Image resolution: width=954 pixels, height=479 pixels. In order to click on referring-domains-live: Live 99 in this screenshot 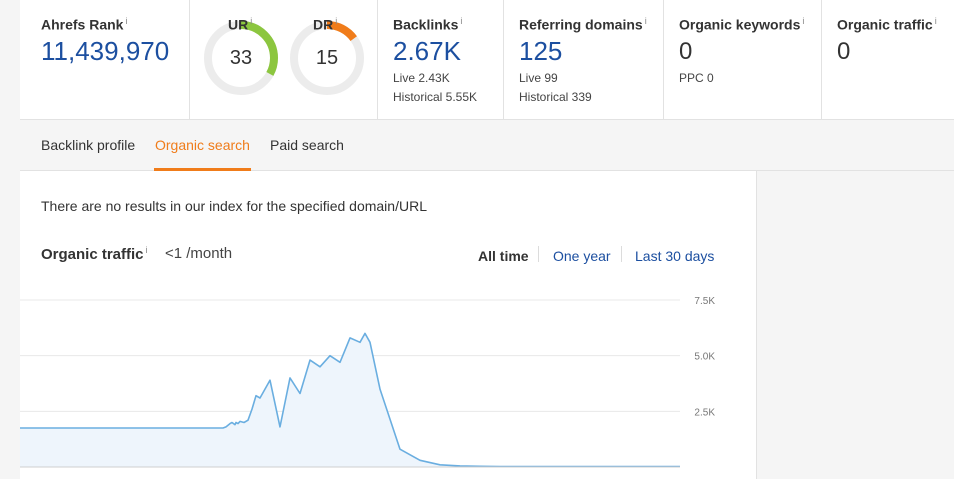, I will do `click(538, 78)`.